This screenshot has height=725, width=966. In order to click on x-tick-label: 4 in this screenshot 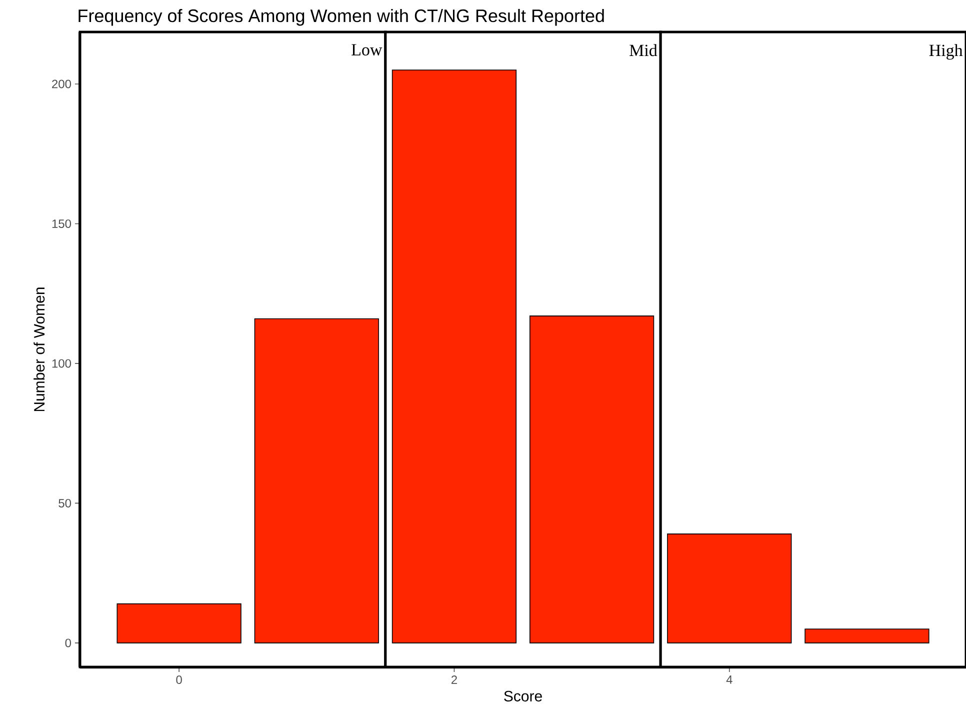, I will do `click(729, 680)`.